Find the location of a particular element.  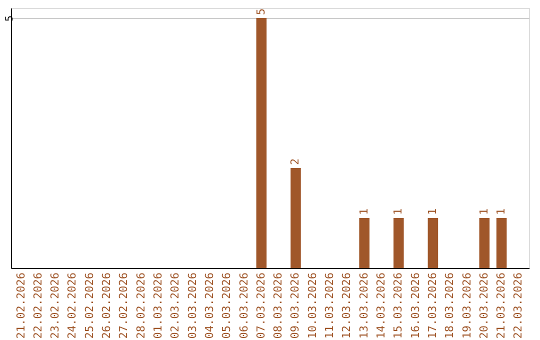

x-tick-label: 03.03.2026 is located at coordinates (192, 305).